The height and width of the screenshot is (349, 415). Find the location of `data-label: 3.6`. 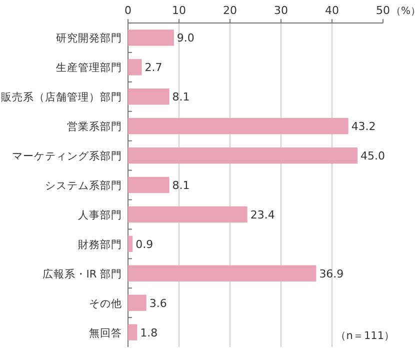

data-label: 3.6 is located at coordinates (158, 303).